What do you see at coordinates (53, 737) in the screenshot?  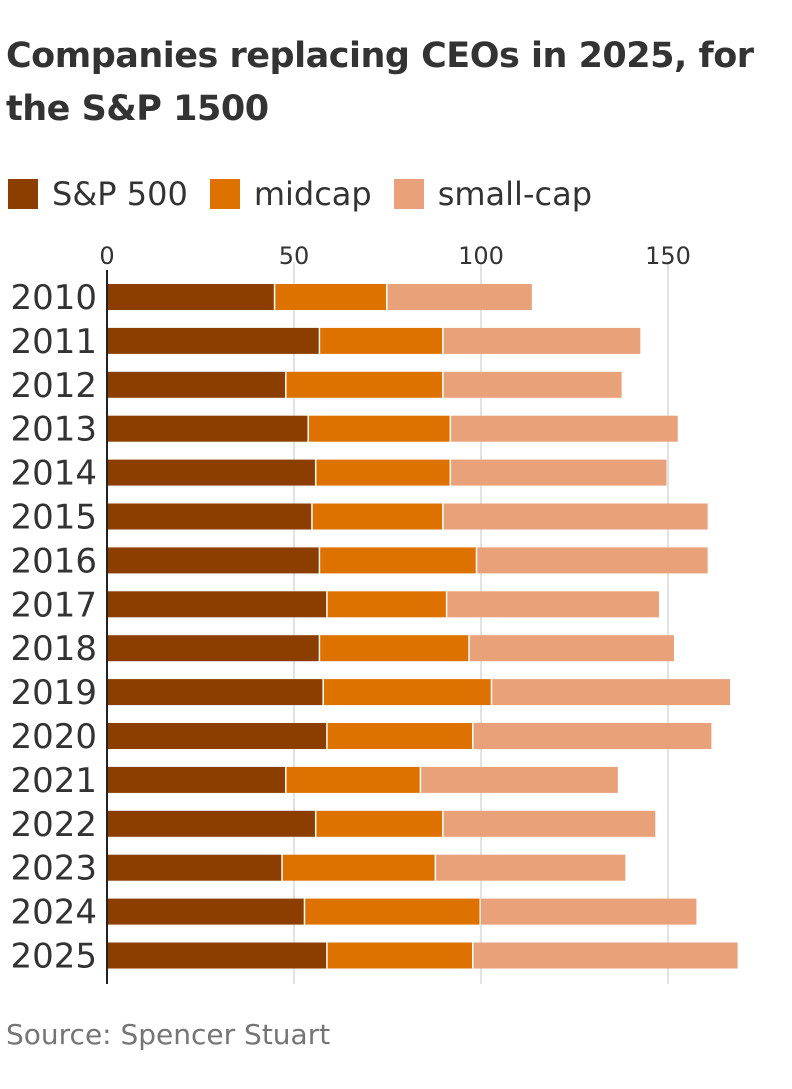 I see `y-tick-label-2020: 2020` at bounding box center [53, 737].